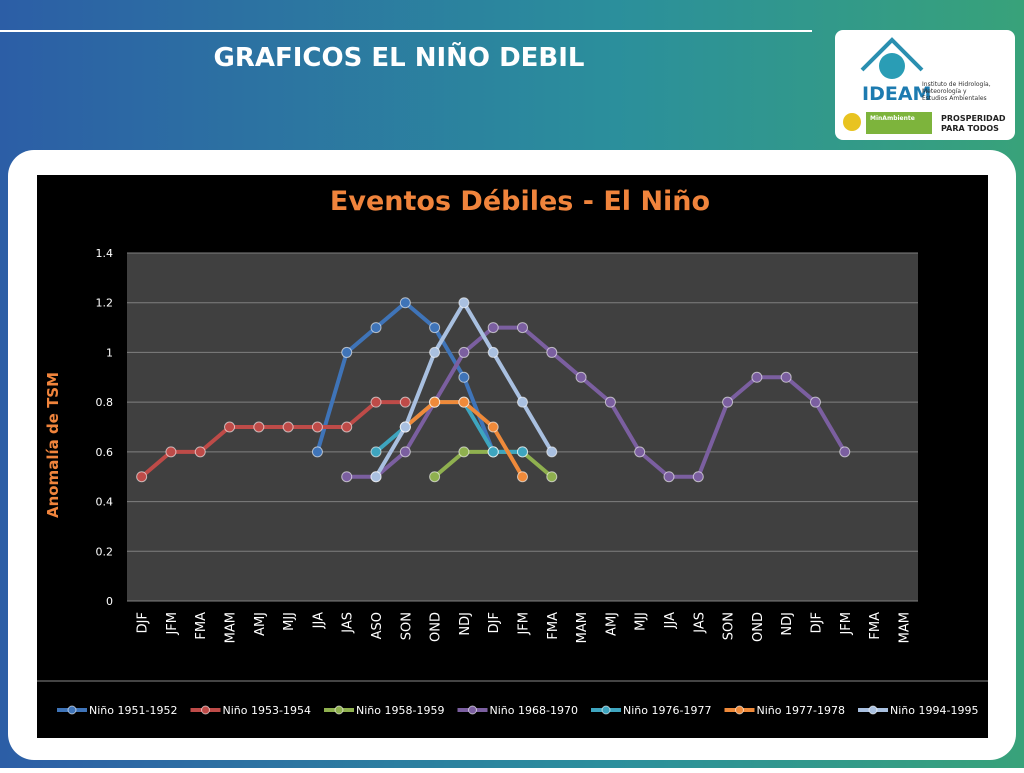 This screenshot has height=773, width=1024. I want to click on legend-label: Niño 1976-1977, so click(667, 710).